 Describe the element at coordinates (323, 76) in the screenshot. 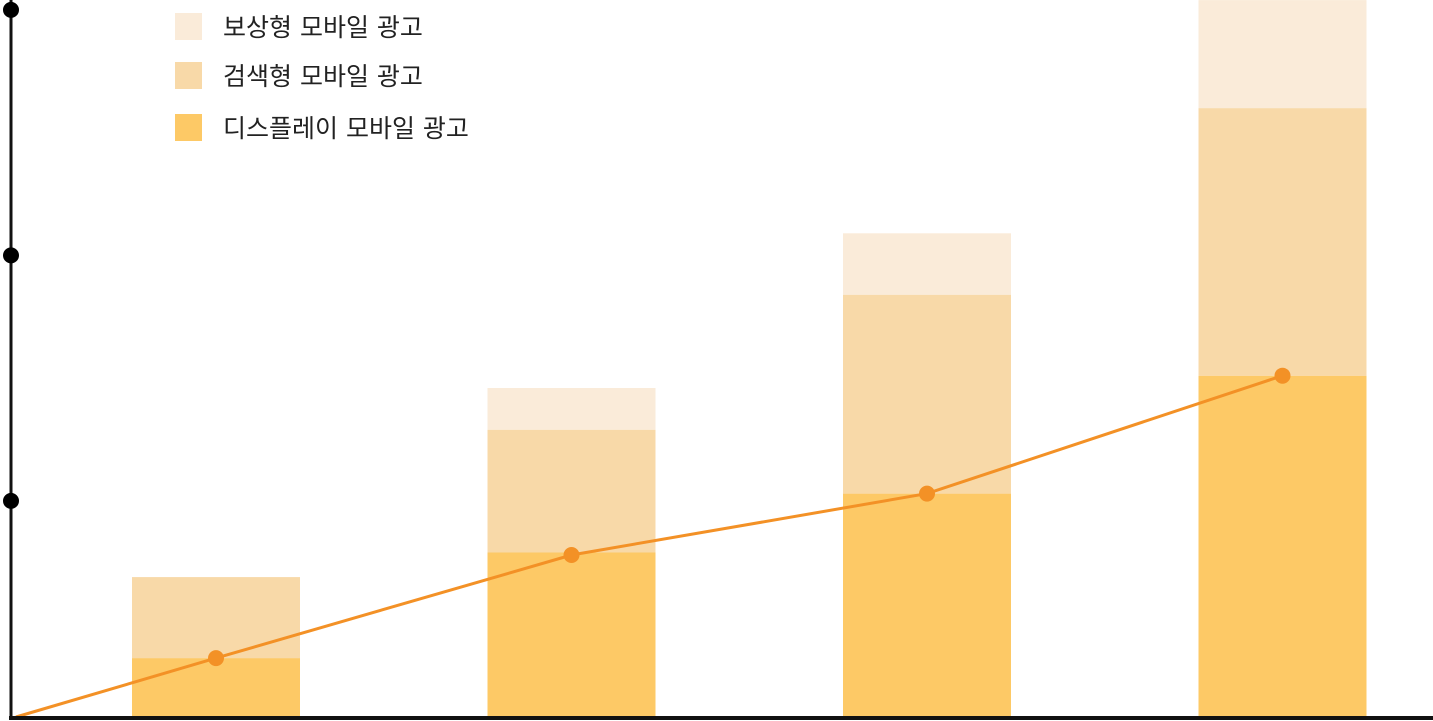

I see `legend-label-search: 검색형 모바일 광고` at that location.